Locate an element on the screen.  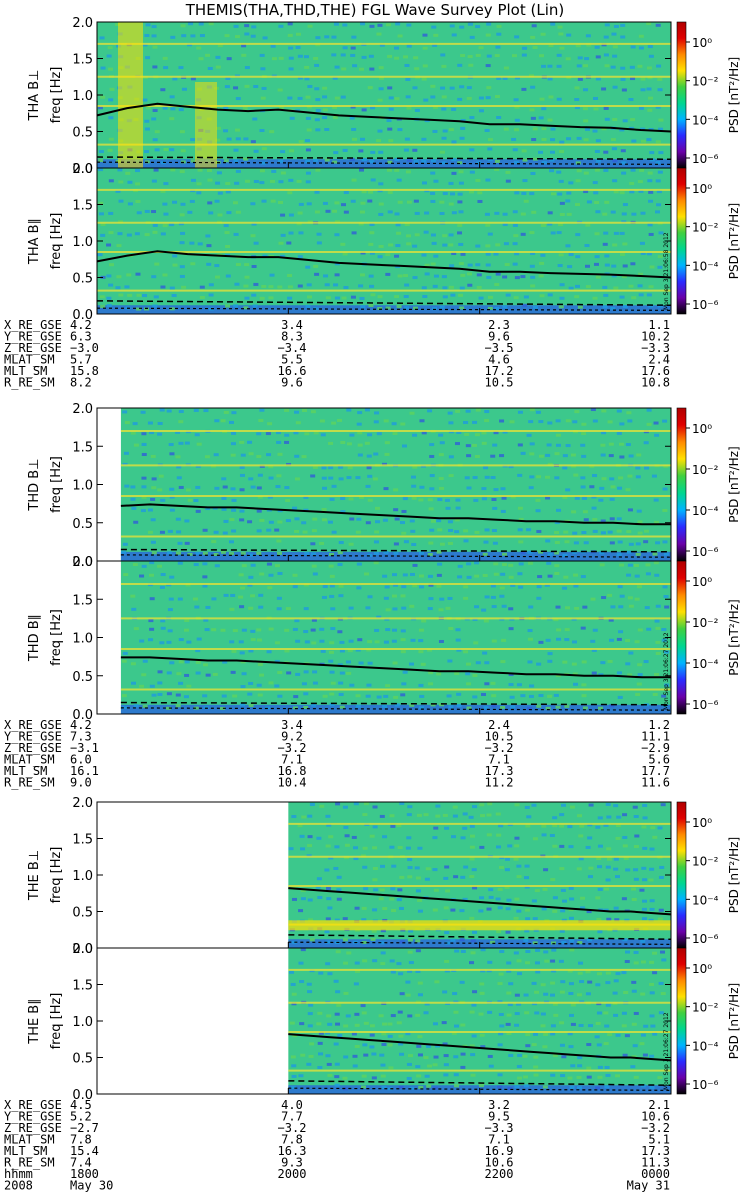
colorbar-tick-label: 10⁻⁴ is located at coordinates (705, 511).